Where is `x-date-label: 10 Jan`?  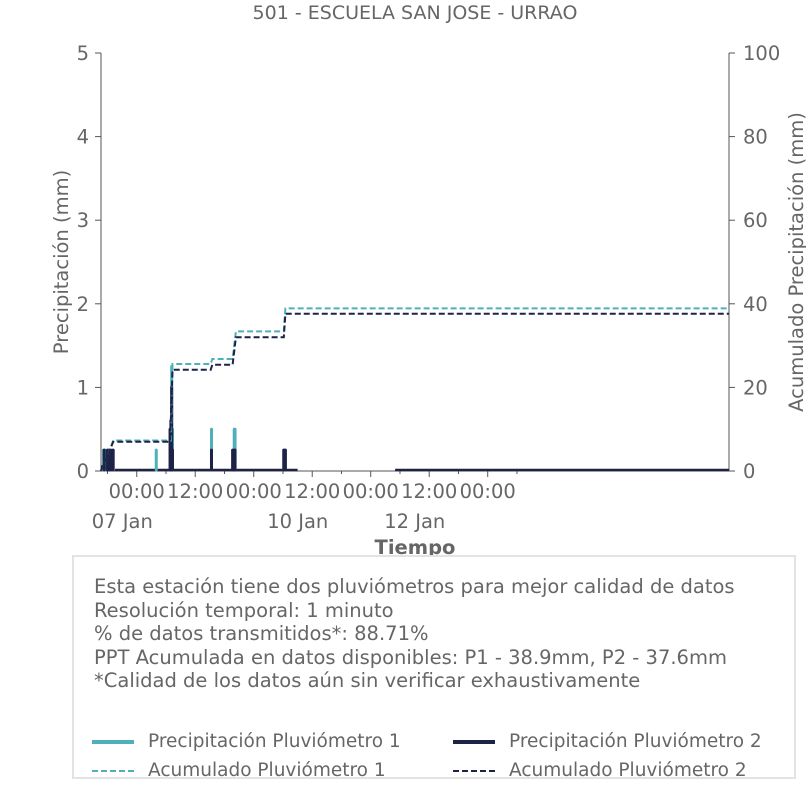
x-date-label: 10 Jan is located at coordinates (297, 521).